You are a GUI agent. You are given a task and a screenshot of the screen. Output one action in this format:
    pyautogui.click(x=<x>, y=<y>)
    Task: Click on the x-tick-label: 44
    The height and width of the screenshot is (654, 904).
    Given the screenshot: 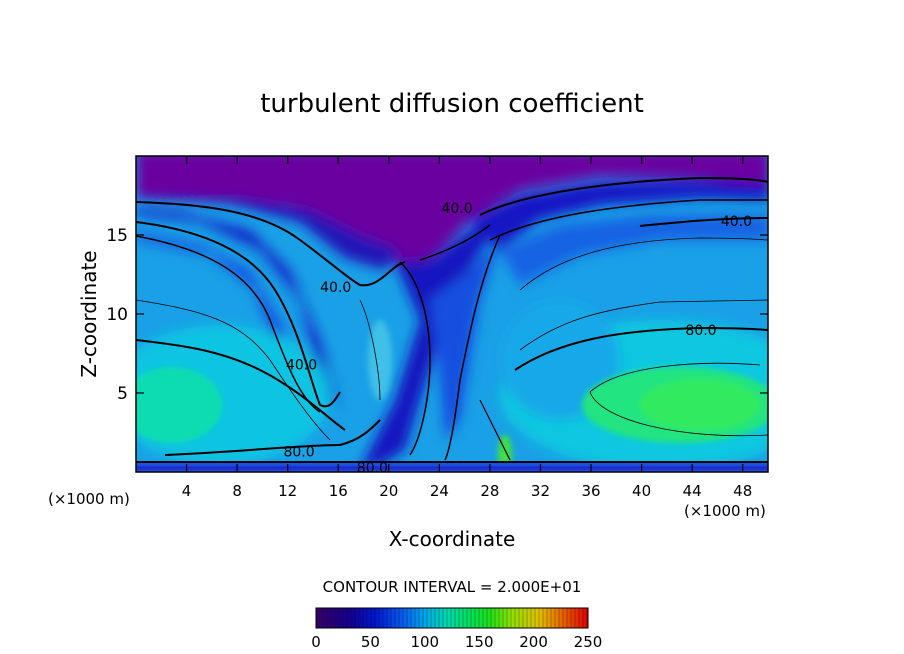 What is the action you would take?
    pyautogui.click(x=692, y=491)
    